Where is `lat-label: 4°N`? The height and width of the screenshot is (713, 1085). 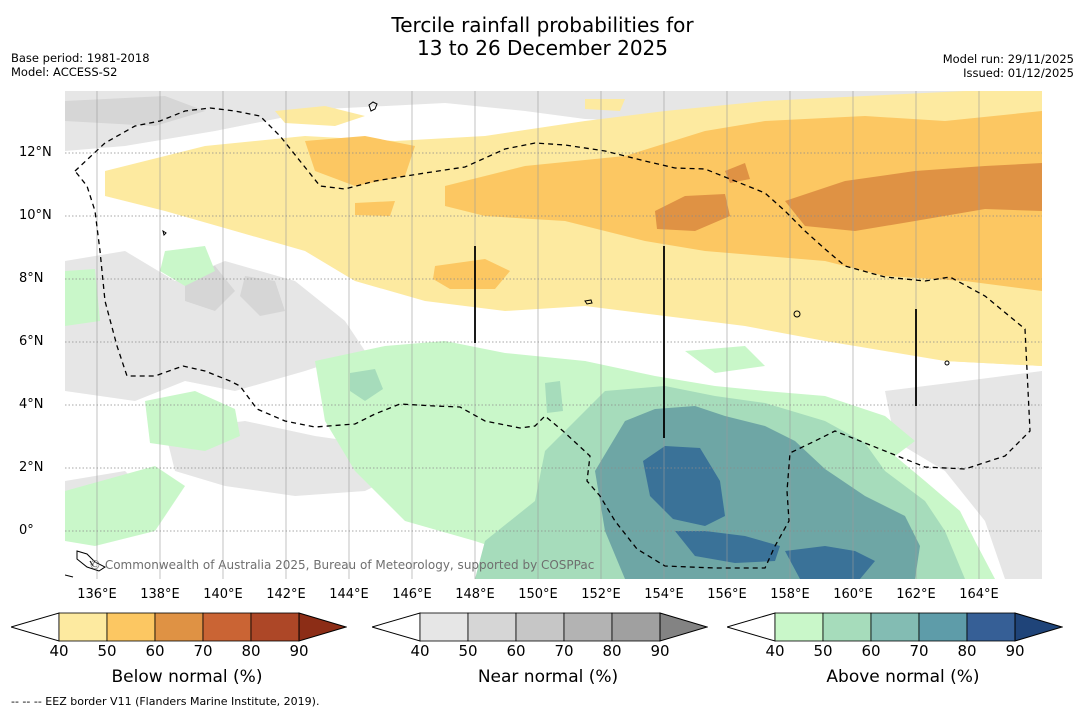
lat-label: 4°N is located at coordinates (31, 404).